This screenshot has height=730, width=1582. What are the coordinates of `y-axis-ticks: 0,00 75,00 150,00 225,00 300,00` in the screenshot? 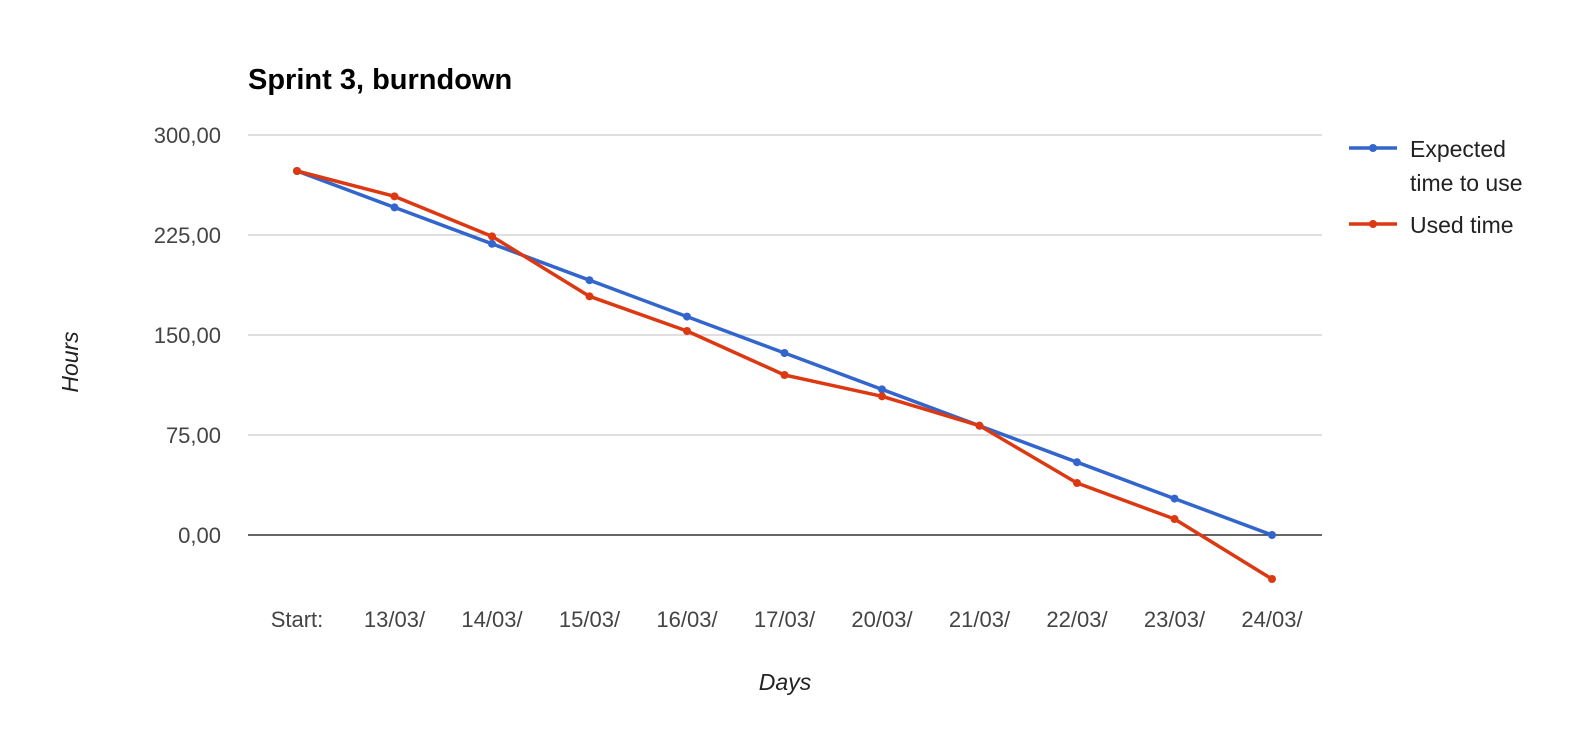 It's located at (187, 335).